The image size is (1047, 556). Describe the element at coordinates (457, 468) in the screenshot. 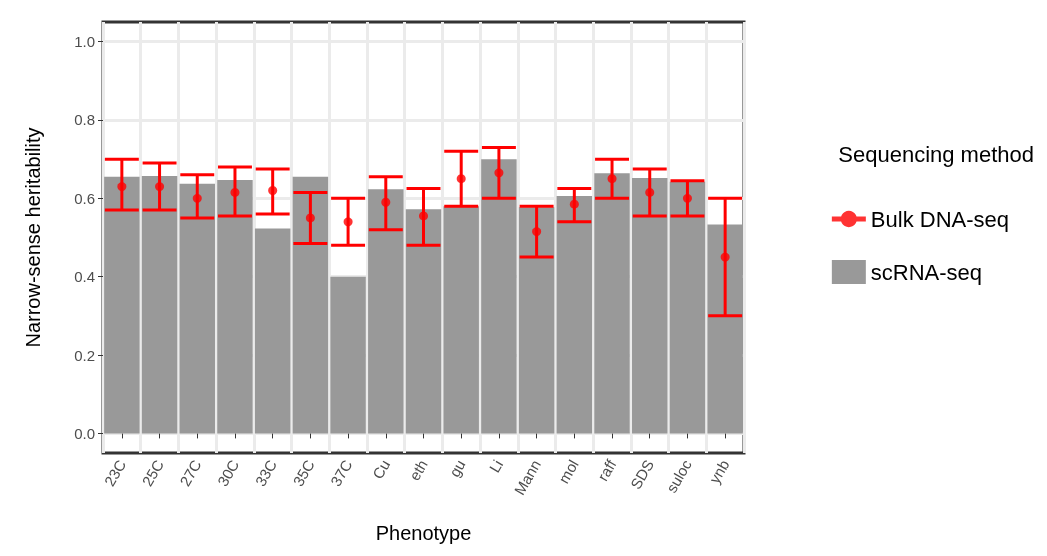

I see `x-tick-label: gu` at that location.